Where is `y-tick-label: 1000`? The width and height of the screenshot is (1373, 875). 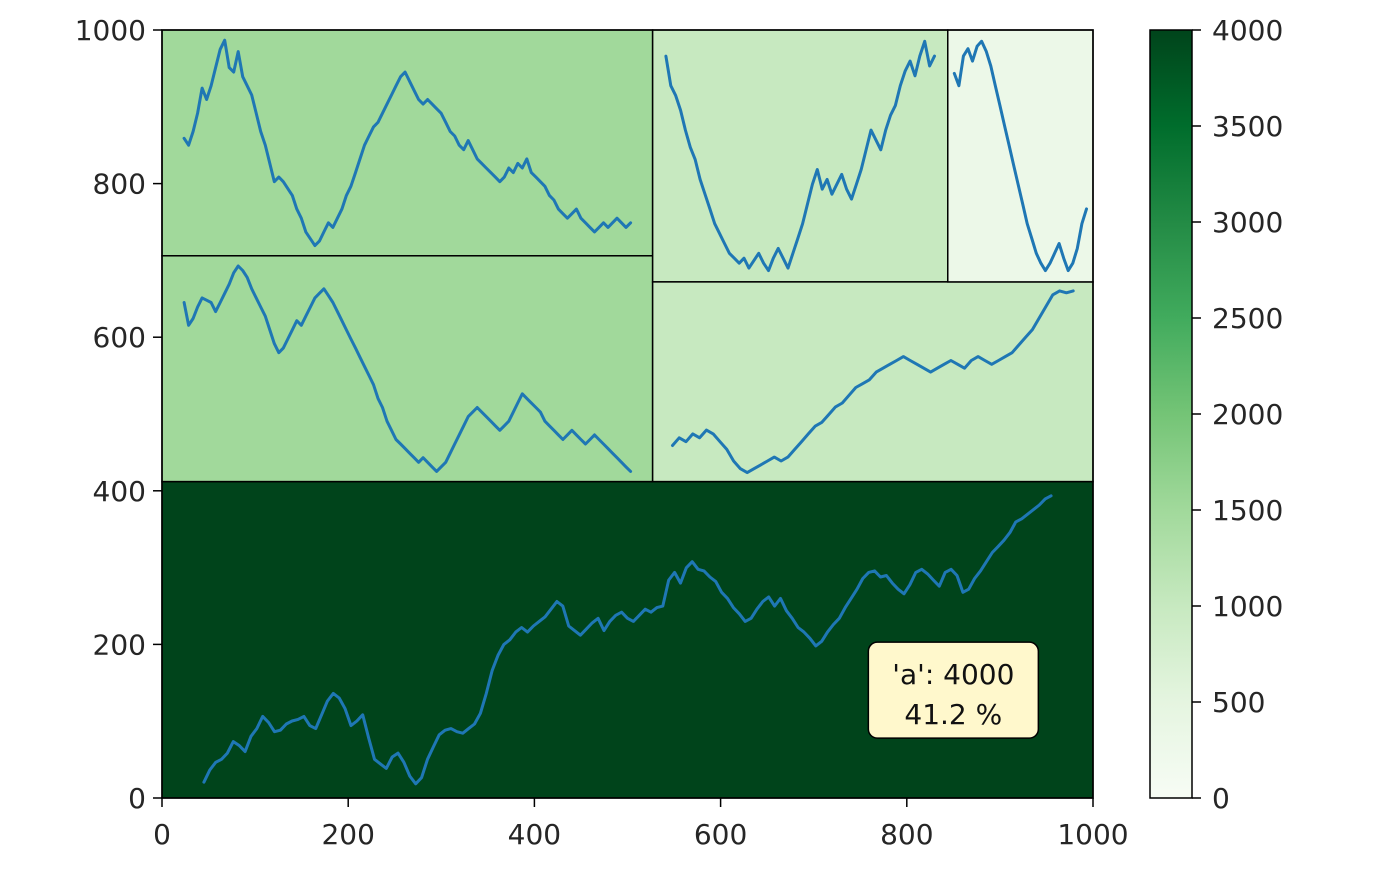 y-tick-label: 1000 is located at coordinates (110, 30).